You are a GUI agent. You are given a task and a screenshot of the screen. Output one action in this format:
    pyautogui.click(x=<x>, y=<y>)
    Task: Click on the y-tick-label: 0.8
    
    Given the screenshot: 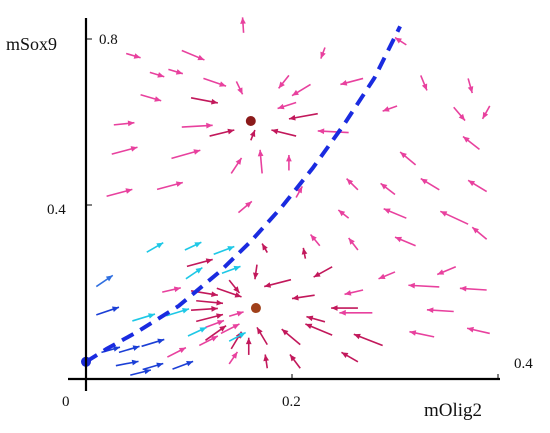 What is the action you would take?
    pyautogui.click(x=108, y=40)
    